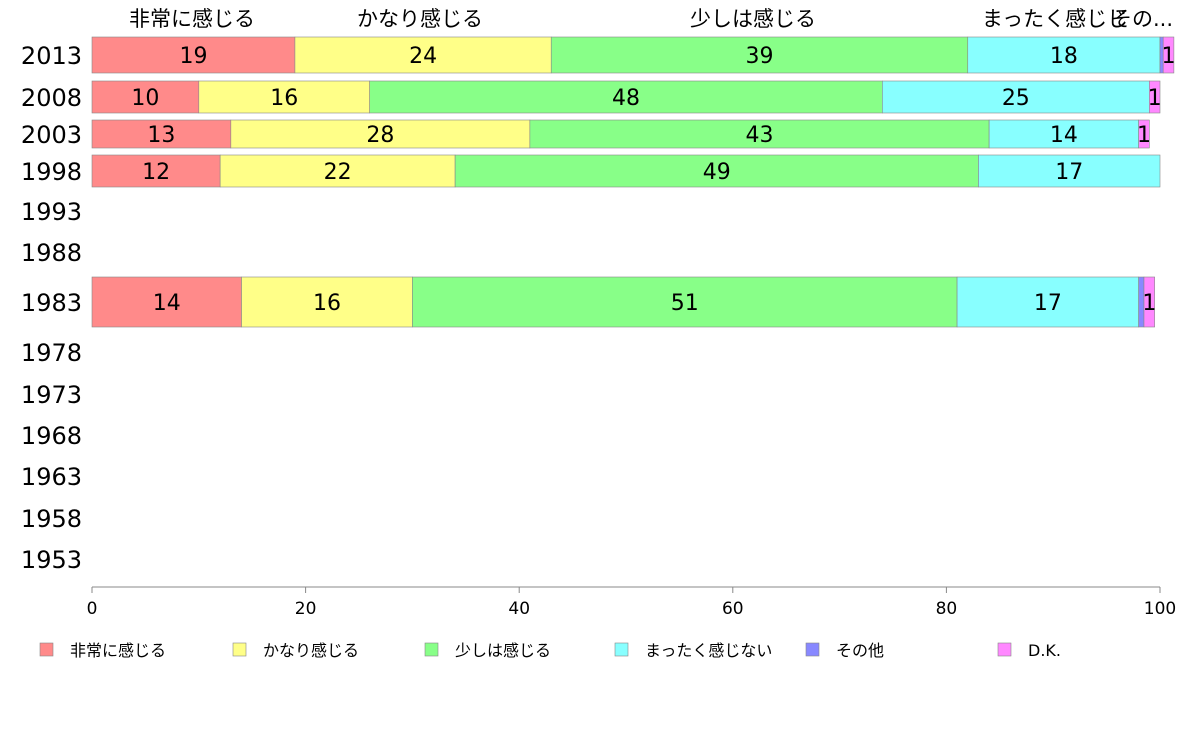 This screenshot has width=1188, height=736. I want to click on bar-value-2013-3: 18, so click(1064, 56).